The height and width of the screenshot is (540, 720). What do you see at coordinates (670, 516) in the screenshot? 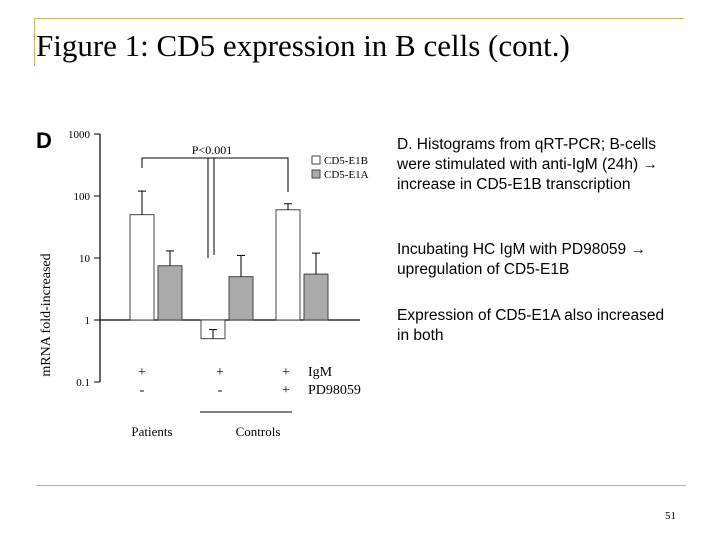
I see `page-number: 51` at bounding box center [670, 516].